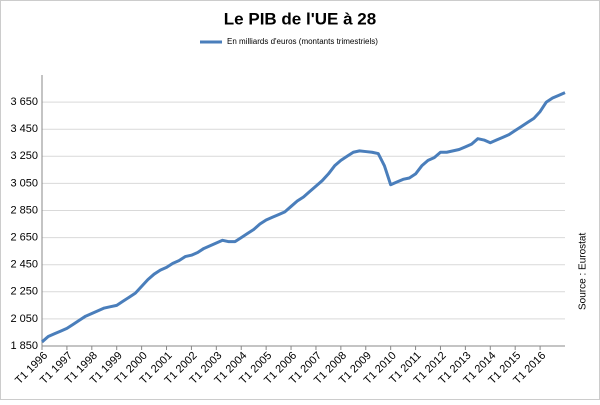 This screenshot has height=405, width=600. I want to click on y-tick-label: 2 450, so click(24, 265).